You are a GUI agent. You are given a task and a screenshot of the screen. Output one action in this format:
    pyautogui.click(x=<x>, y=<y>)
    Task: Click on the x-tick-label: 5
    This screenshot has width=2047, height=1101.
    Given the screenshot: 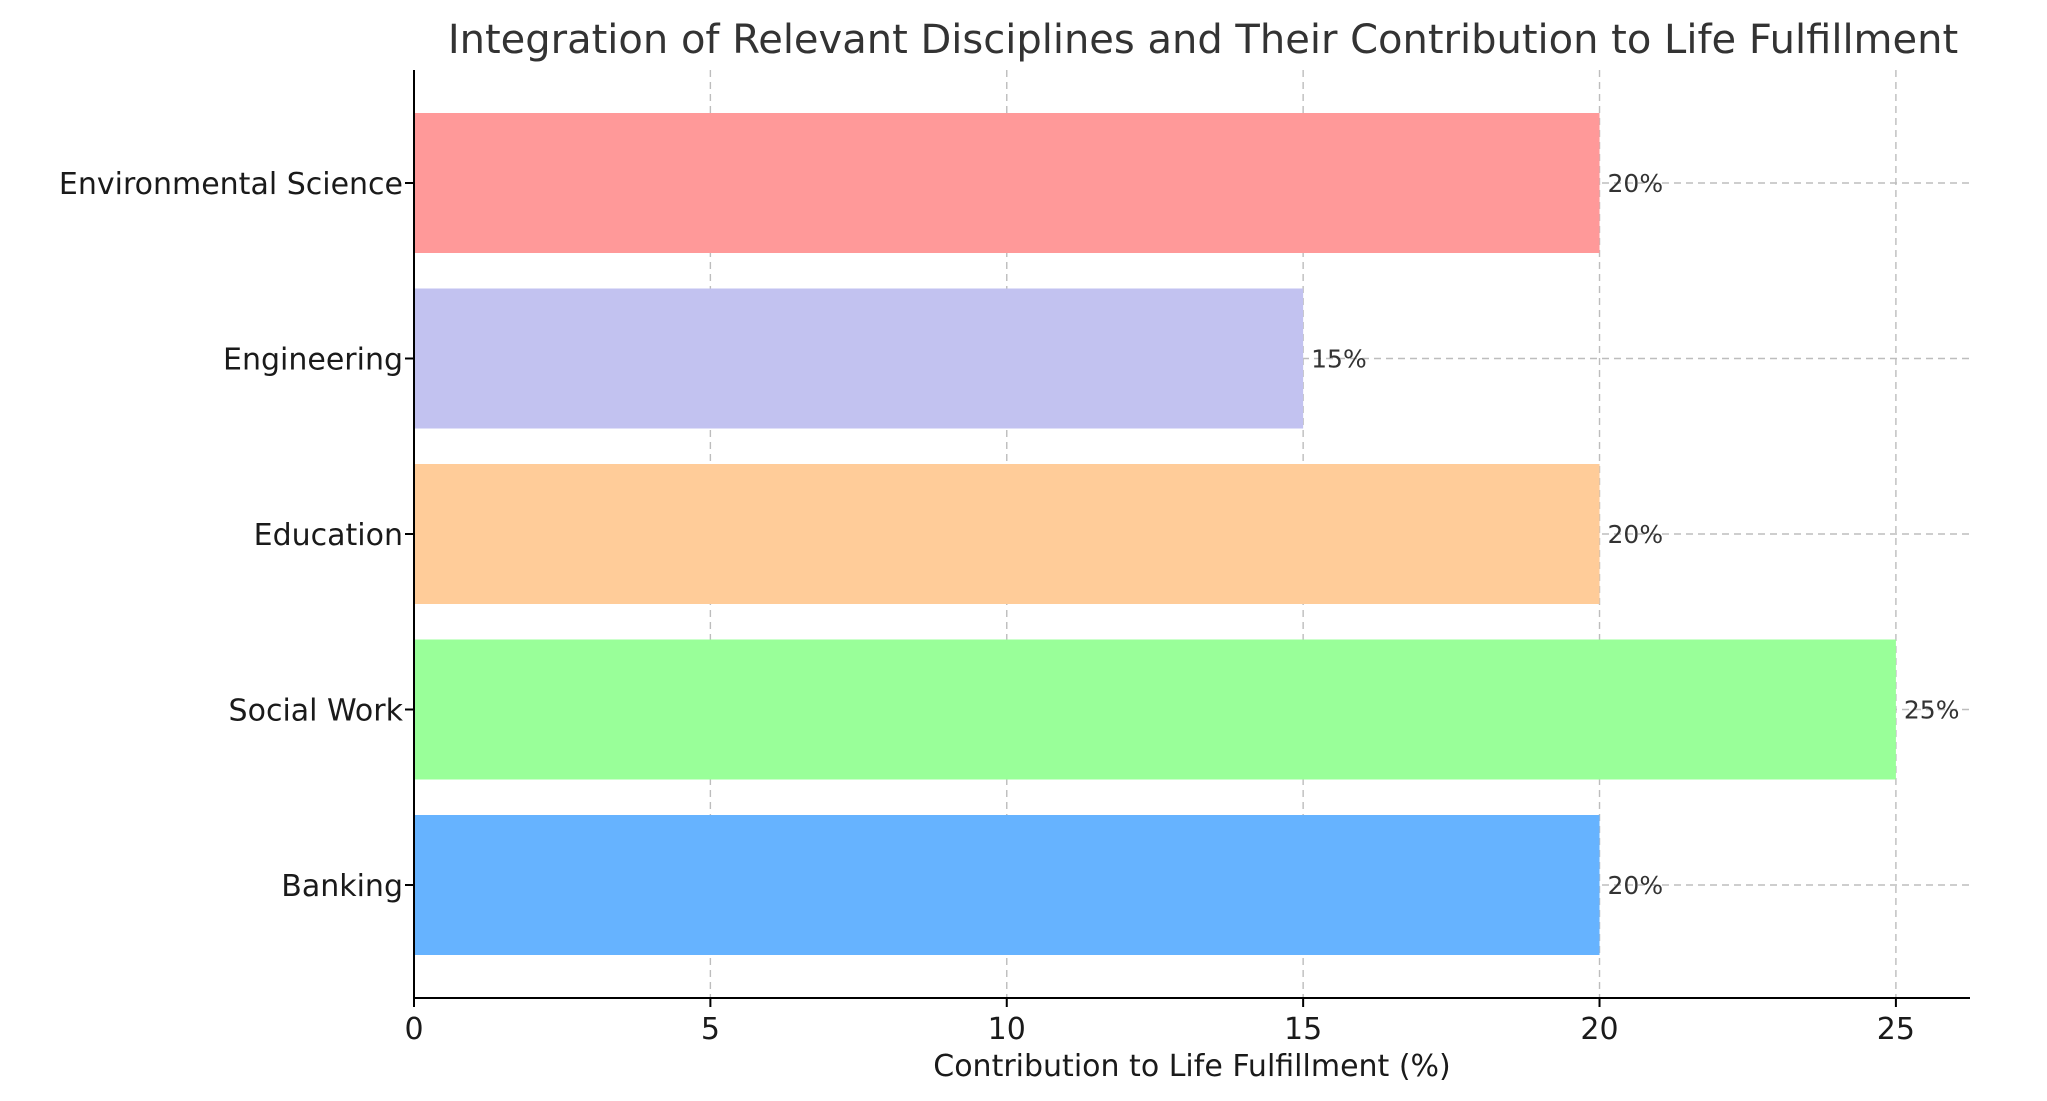 What is the action you would take?
    pyautogui.click(x=710, y=1029)
    